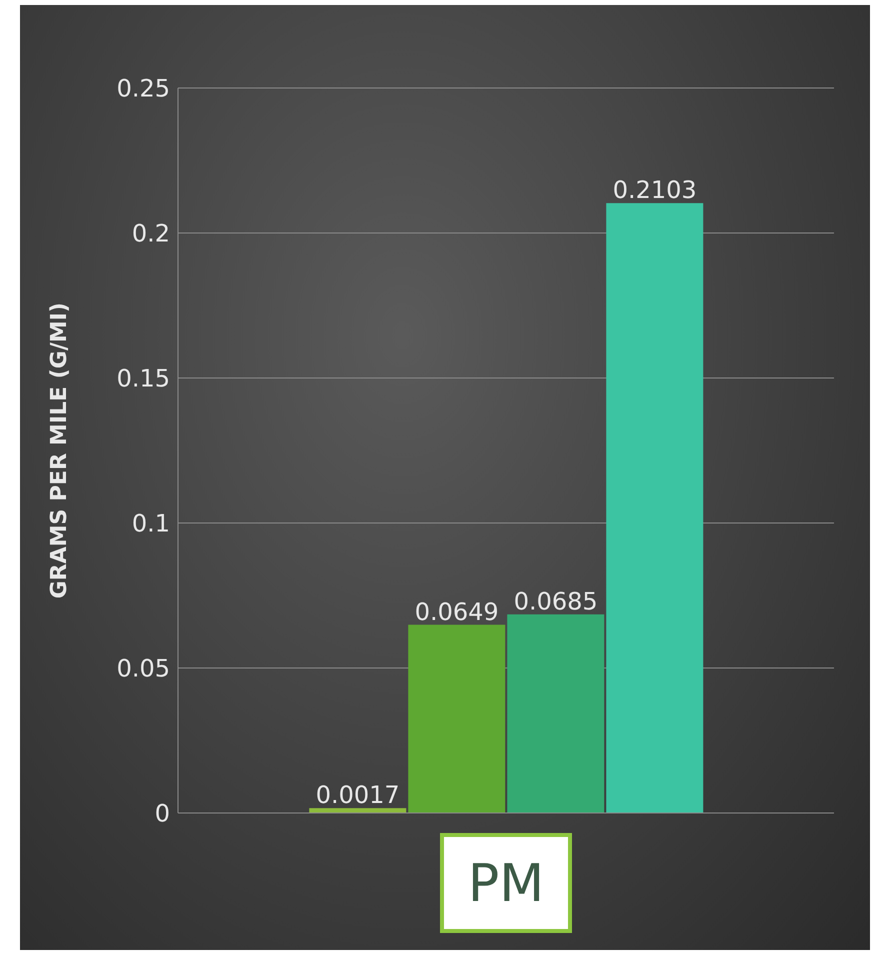  Describe the element at coordinates (143, 378) in the screenshot. I see `y-tick-label: 0.15` at that location.